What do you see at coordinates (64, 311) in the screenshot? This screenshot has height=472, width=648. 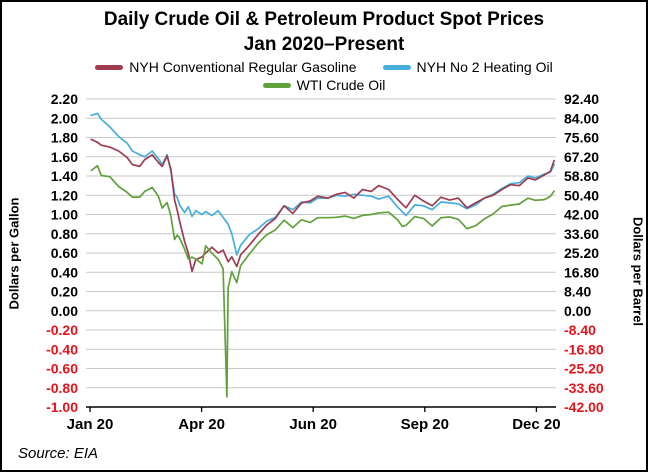 I see `y-tick-label-left: 0.00` at bounding box center [64, 311].